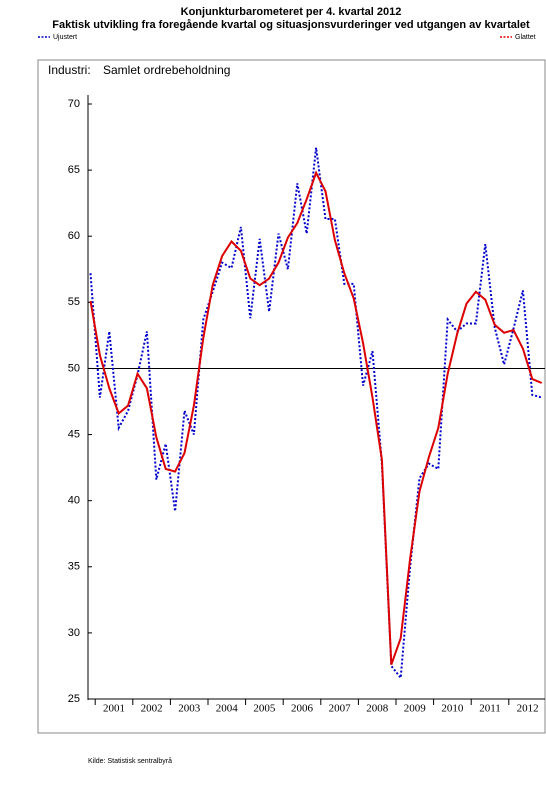 This screenshot has width=546, height=795. I want to click on y-tick-label: 40, so click(74, 501).